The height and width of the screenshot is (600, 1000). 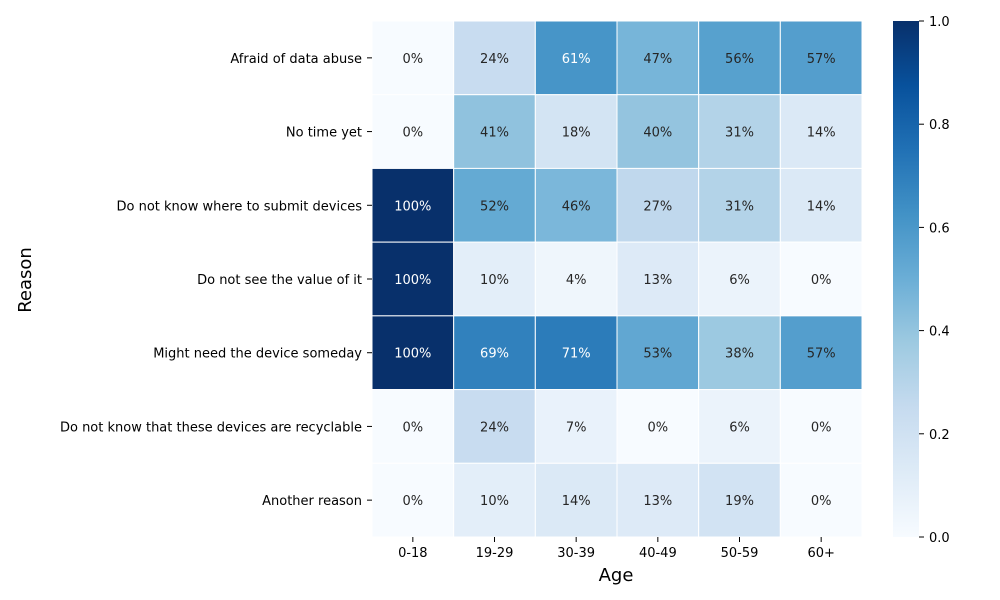 I want to click on x-tick-label: 30-39, so click(x=576, y=553).